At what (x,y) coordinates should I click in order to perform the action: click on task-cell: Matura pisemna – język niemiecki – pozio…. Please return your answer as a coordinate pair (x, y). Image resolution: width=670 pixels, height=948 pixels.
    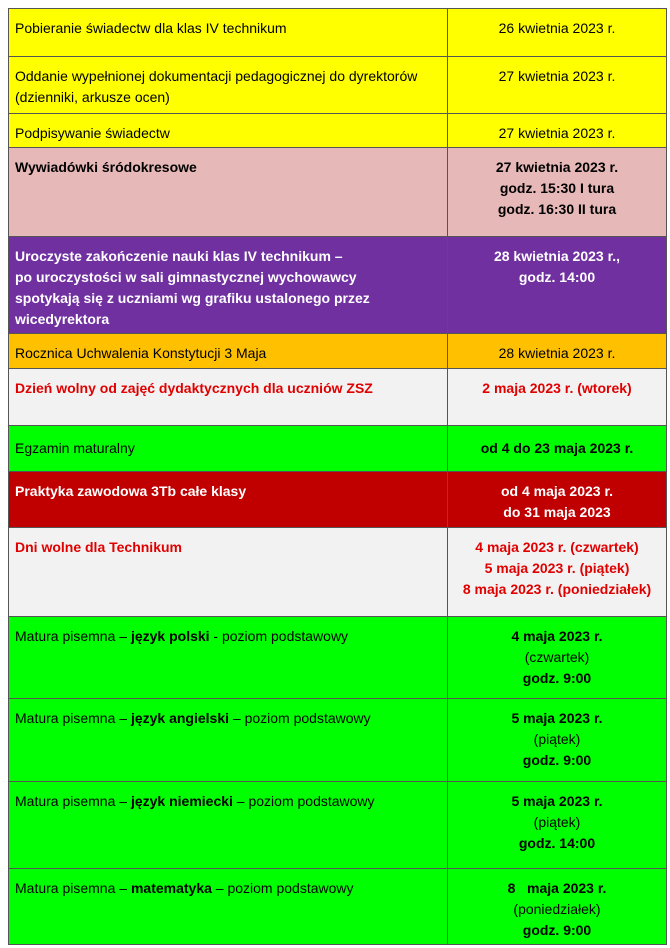
    Looking at the image, I should click on (228, 825).